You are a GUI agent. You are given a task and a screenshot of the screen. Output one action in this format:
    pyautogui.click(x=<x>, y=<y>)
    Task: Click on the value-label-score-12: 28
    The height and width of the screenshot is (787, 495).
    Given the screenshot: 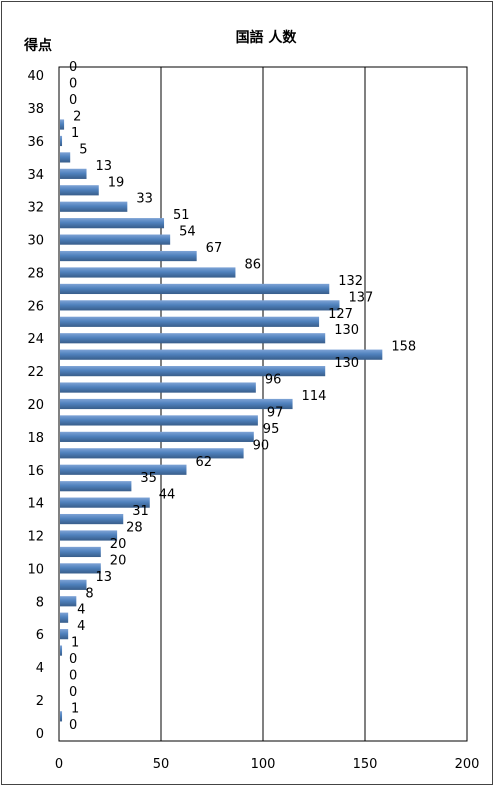 What is the action you would take?
    pyautogui.click(x=134, y=528)
    